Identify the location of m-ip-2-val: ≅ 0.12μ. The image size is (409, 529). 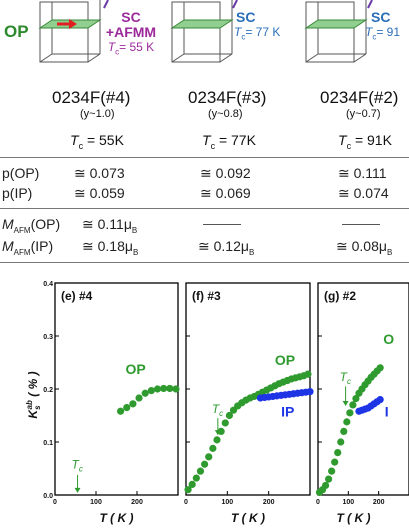
(223, 246).